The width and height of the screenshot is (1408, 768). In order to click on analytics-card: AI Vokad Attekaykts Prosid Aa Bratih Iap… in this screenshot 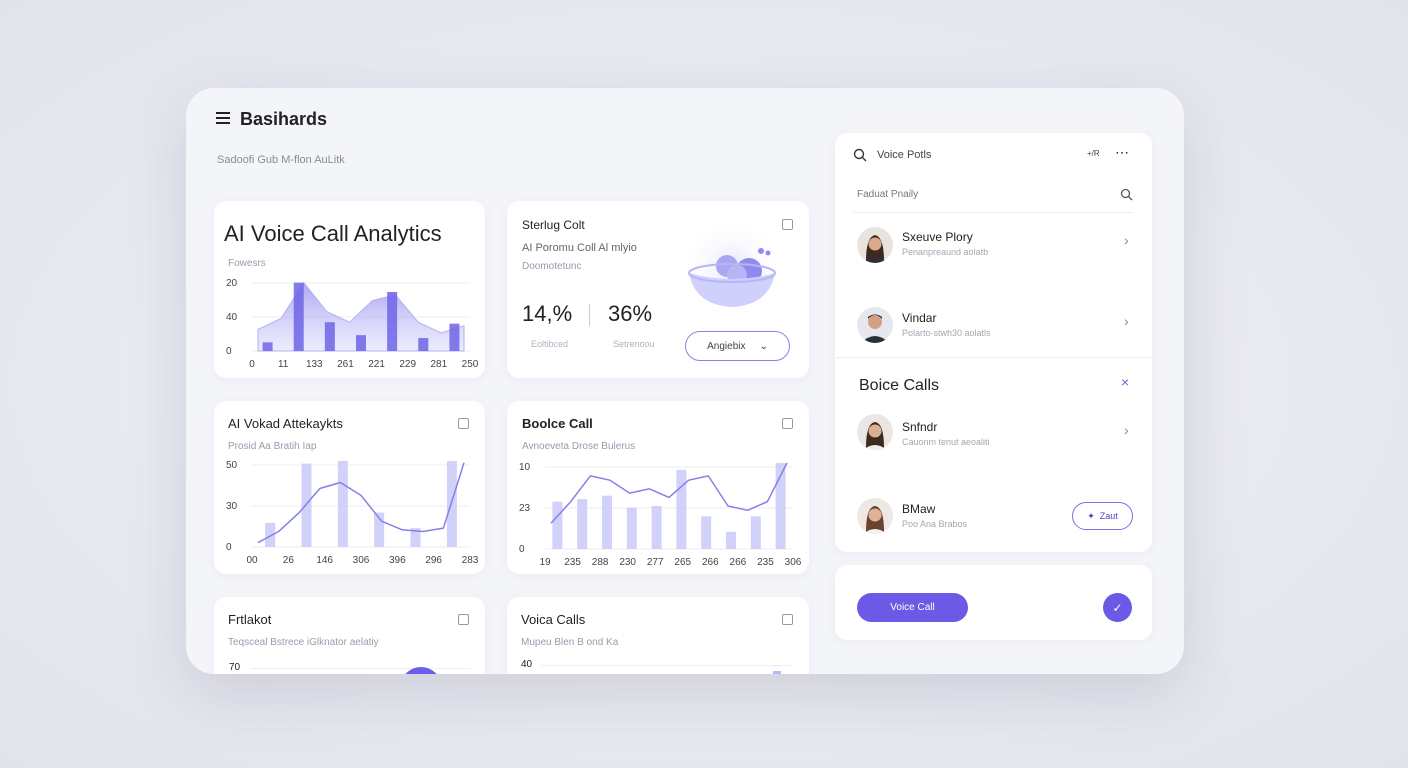, I will do `click(349, 487)`.